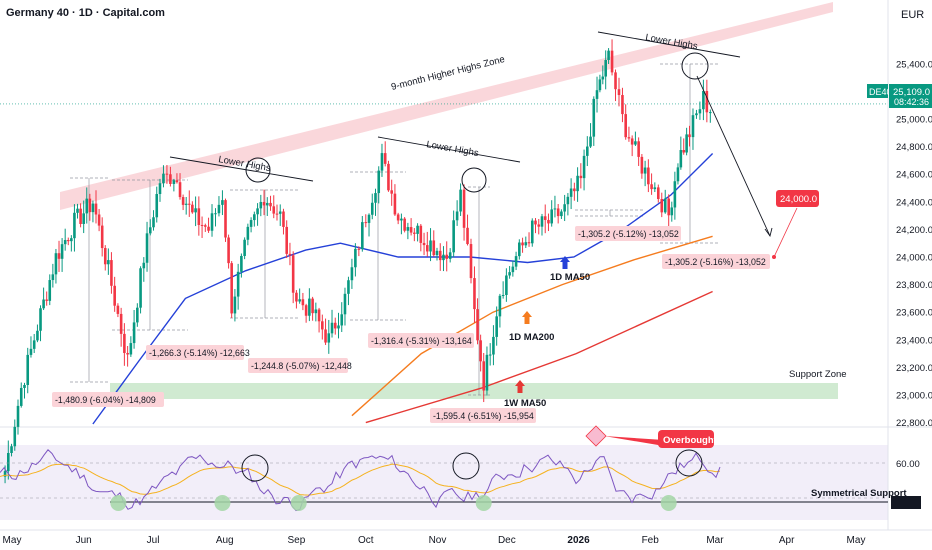 The width and height of the screenshot is (932, 550). I want to click on target-tag: 24,000.0, so click(798, 199).